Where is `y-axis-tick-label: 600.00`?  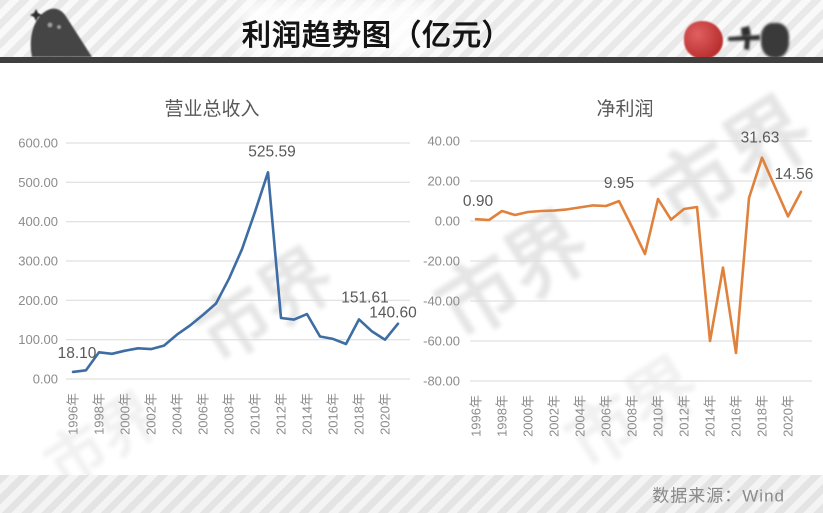
y-axis-tick-label: 600.00 is located at coordinates (38, 143).